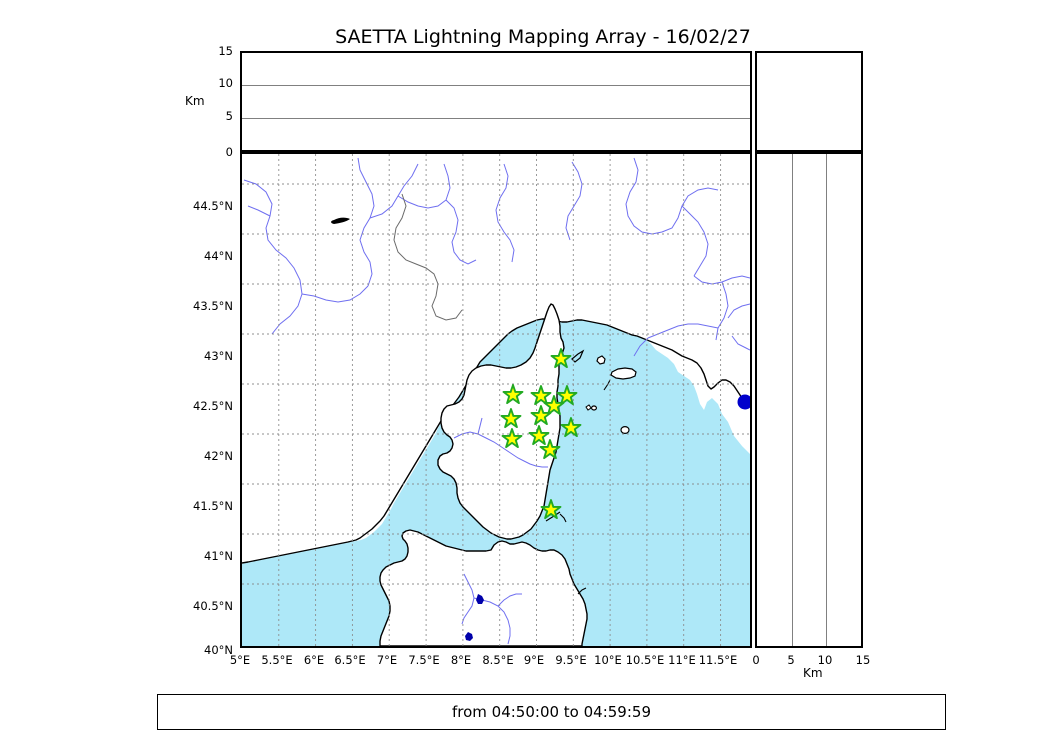  I want to click on tick-lon-10.5: 10.5°E, so click(645, 660).